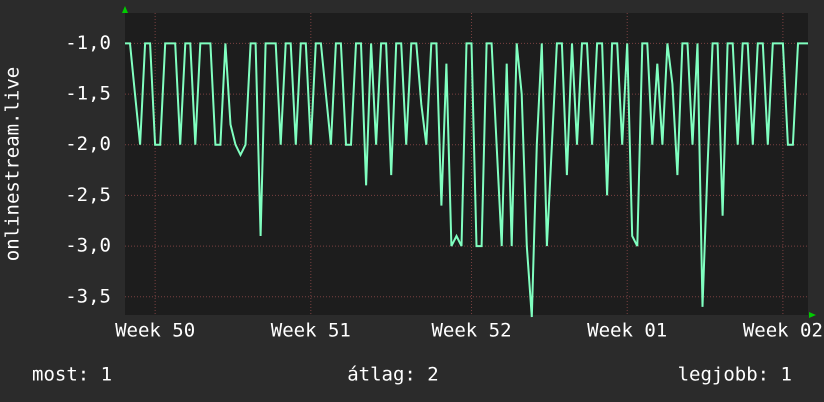 The width and height of the screenshot is (824, 402). What do you see at coordinates (88, 94) in the screenshot?
I see `y-tick-label: -1,5` at bounding box center [88, 94].